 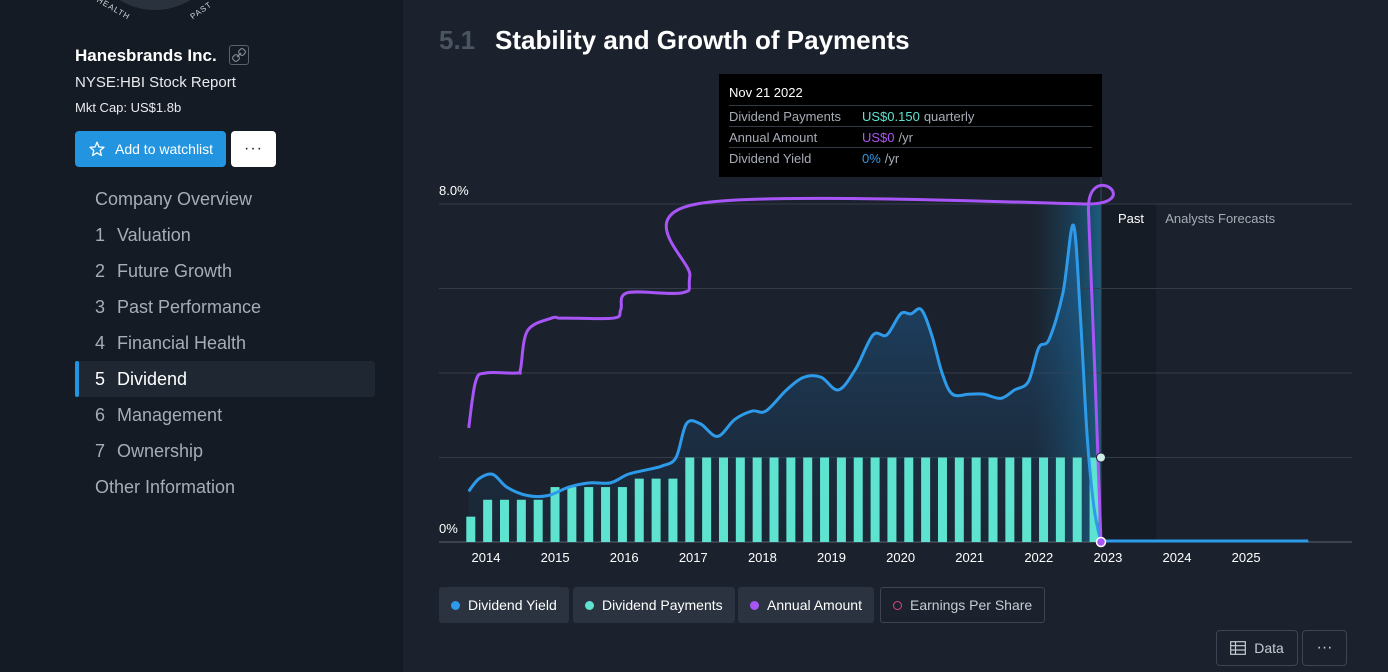 What do you see at coordinates (100, 306) in the screenshot?
I see `nav-item-number: 3` at bounding box center [100, 306].